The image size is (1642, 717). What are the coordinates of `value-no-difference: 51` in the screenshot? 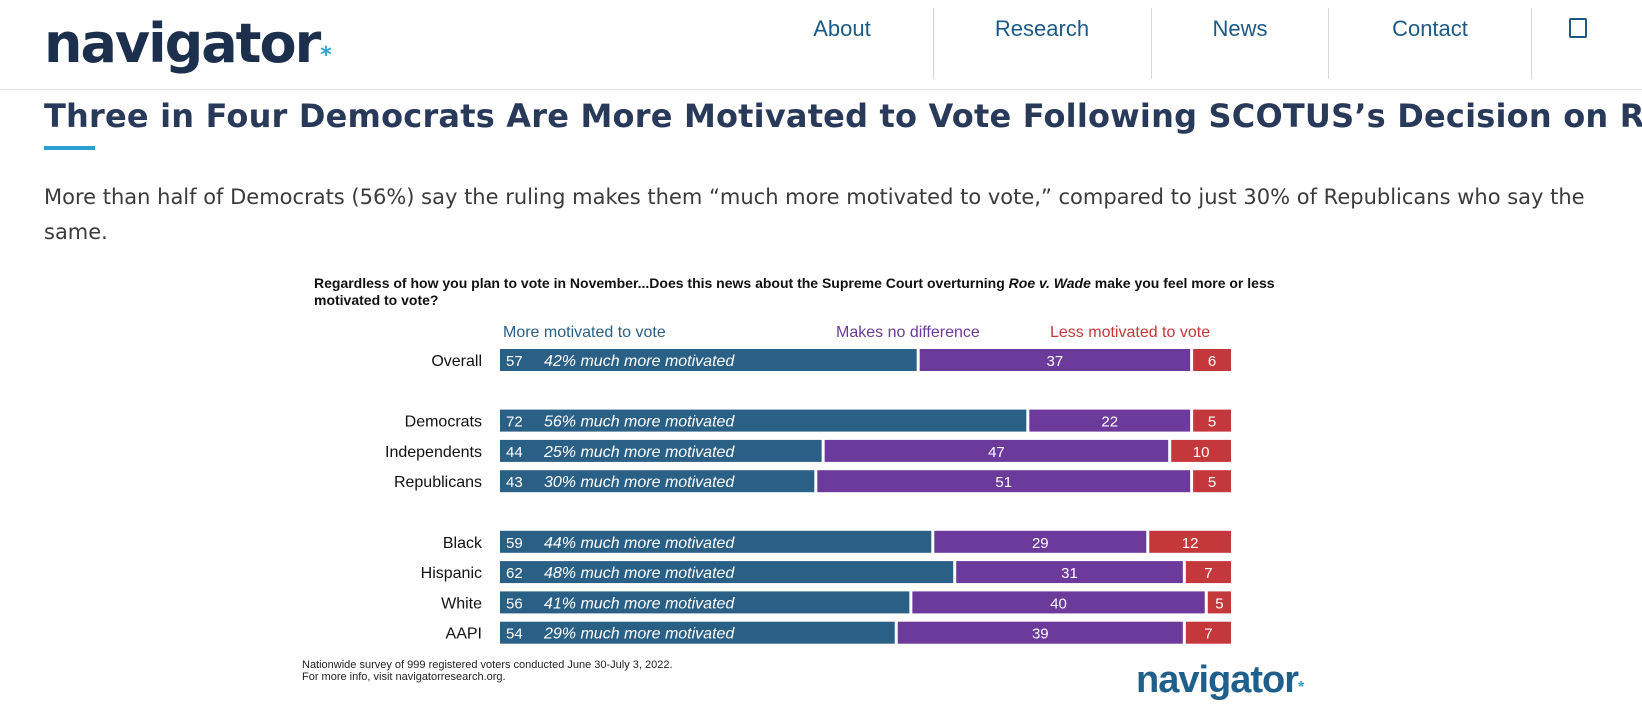 It's located at (1003, 482).